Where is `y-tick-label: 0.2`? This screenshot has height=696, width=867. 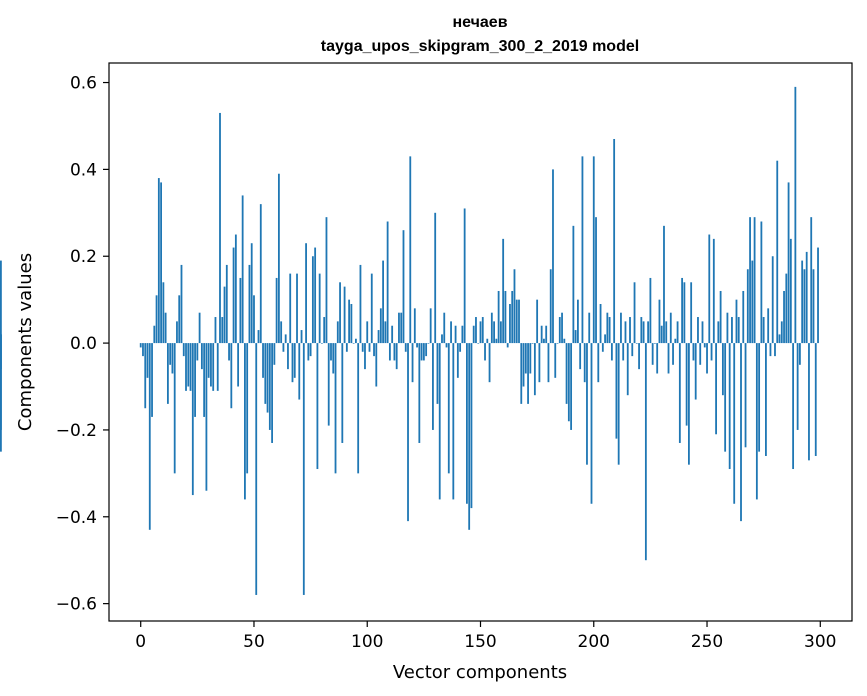 y-tick-label: 0.2 is located at coordinates (83, 257).